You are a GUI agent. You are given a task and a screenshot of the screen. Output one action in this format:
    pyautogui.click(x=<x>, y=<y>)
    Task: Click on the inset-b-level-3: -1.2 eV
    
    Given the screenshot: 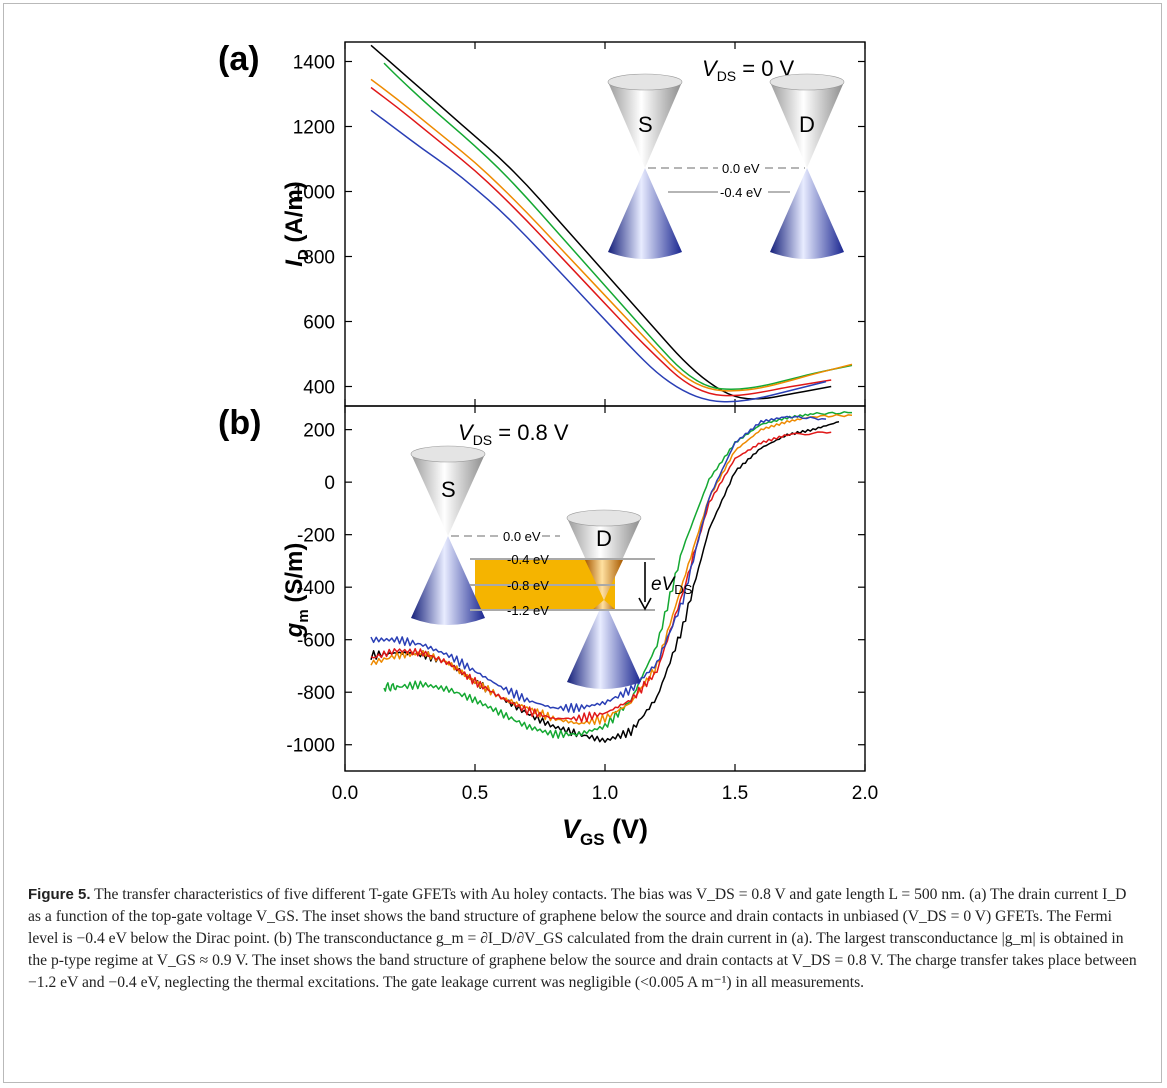 What is the action you would take?
    pyautogui.click(x=528, y=610)
    